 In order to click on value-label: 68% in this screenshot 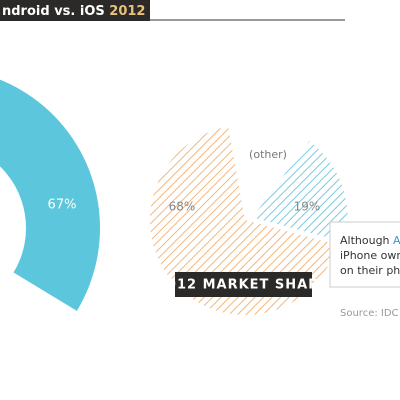, I will do `click(182, 207)`.